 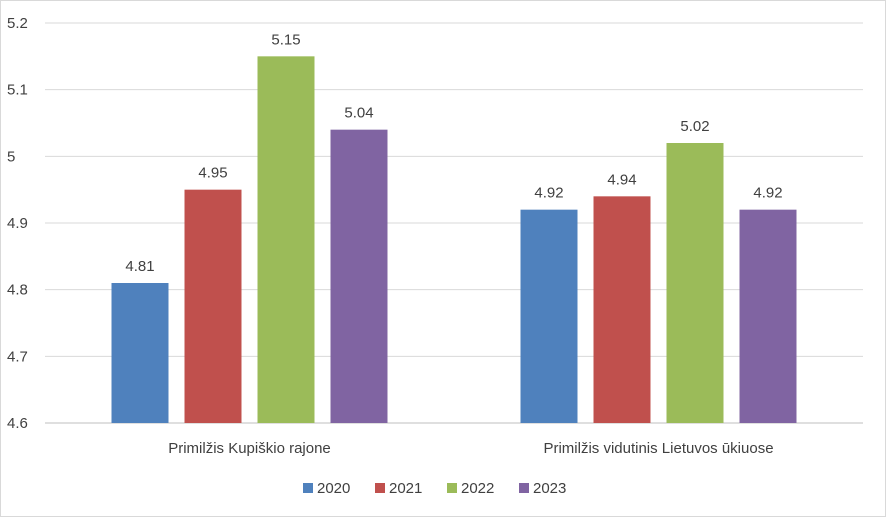 What do you see at coordinates (17, 290) in the screenshot?
I see `y-tick-label: 4.8` at bounding box center [17, 290].